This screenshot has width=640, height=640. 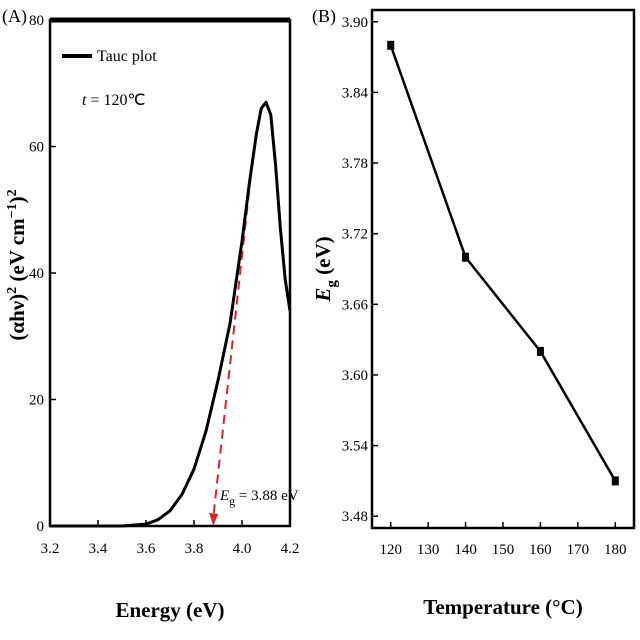 What do you see at coordinates (12, 290) in the screenshot?
I see `ylabel-a-part-1: 2` at bounding box center [12, 290].